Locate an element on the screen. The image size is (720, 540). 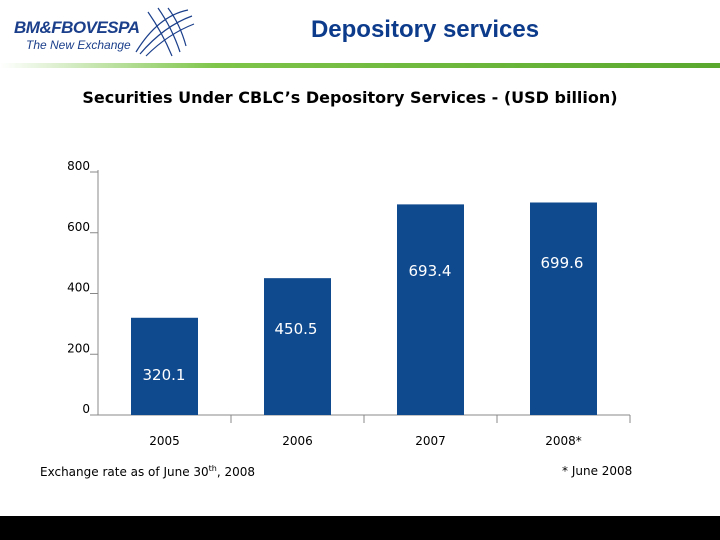
exchange-rate-note: Exchange rate as of June 30th, 2008 is located at coordinates (147, 471).